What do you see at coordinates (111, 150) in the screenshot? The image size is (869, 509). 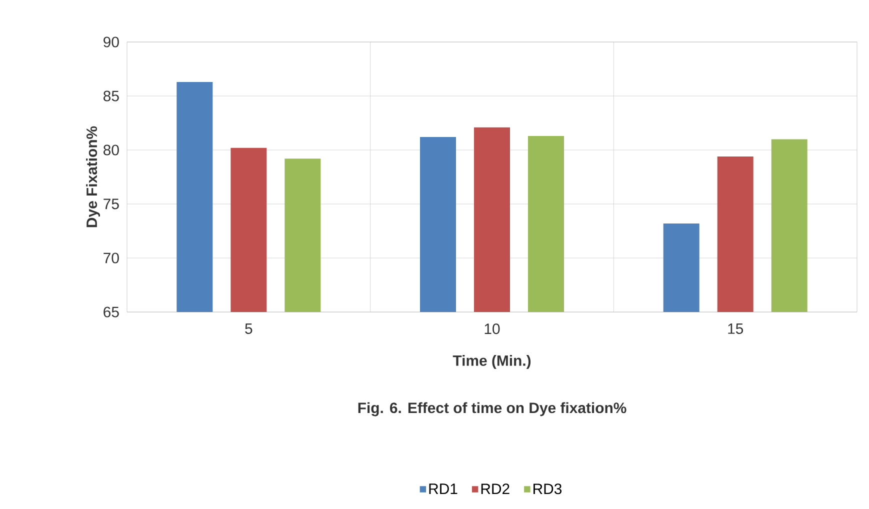 I see `y-tick-label: 80` at bounding box center [111, 150].